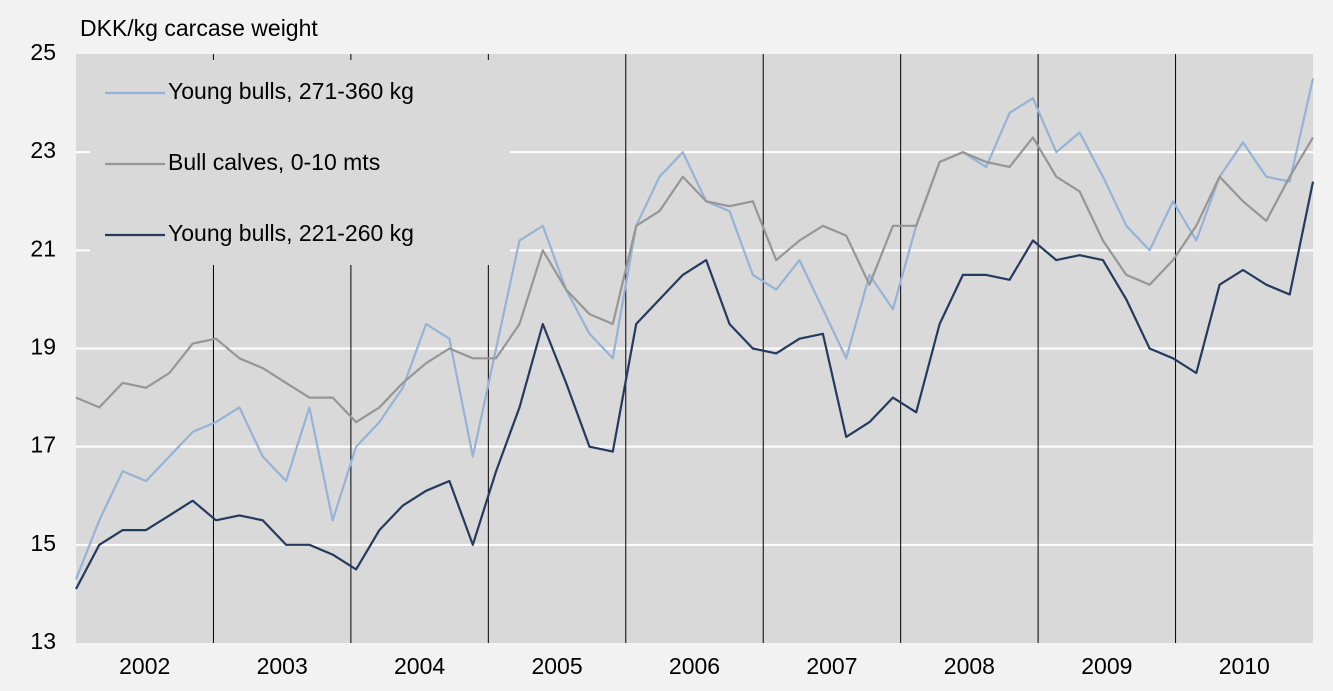  I want to click on x-tick-label: 2007, so click(831, 666).